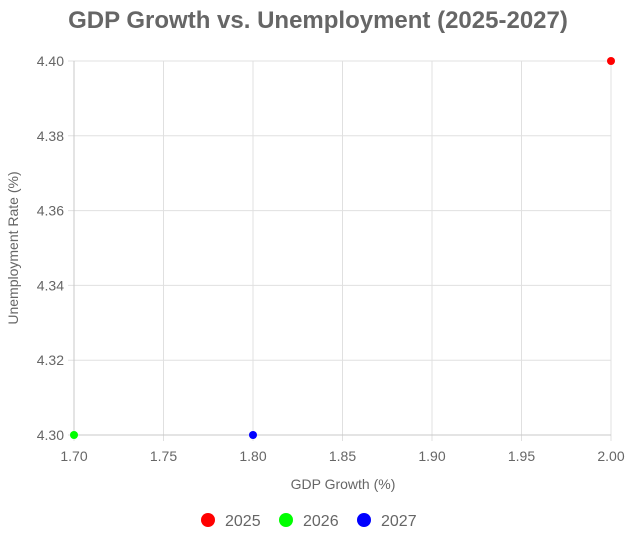 The height and width of the screenshot is (542, 631). I want to click on data-point-2025, so click(611, 61).